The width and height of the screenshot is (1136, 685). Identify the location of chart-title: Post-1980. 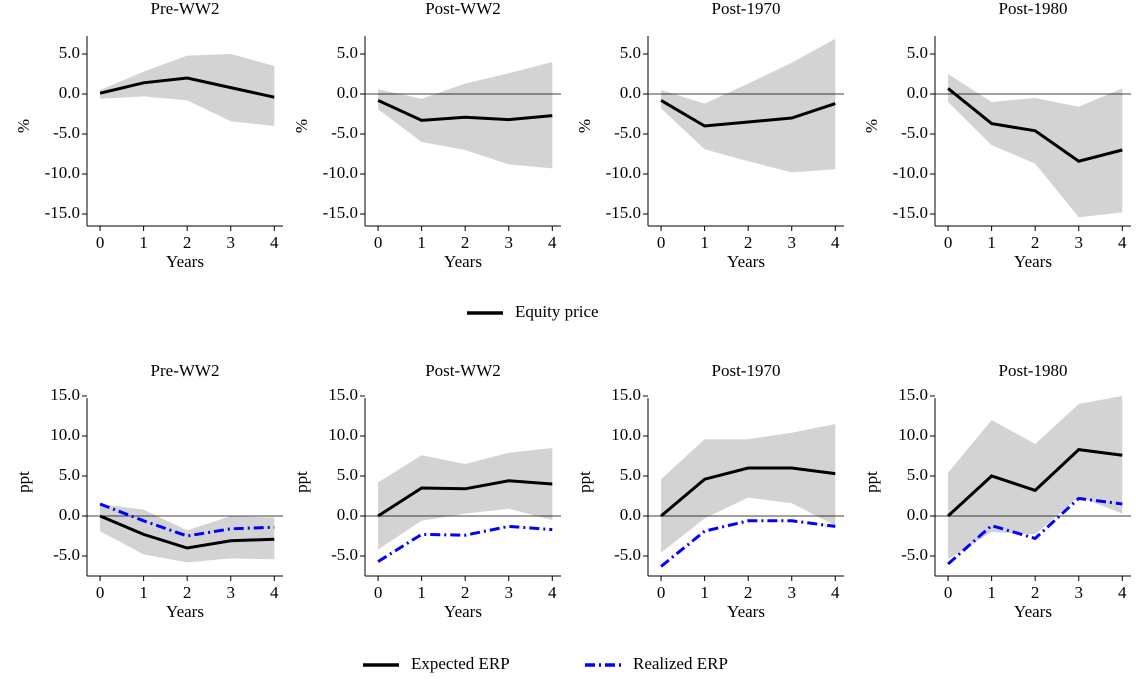
(1033, 9).